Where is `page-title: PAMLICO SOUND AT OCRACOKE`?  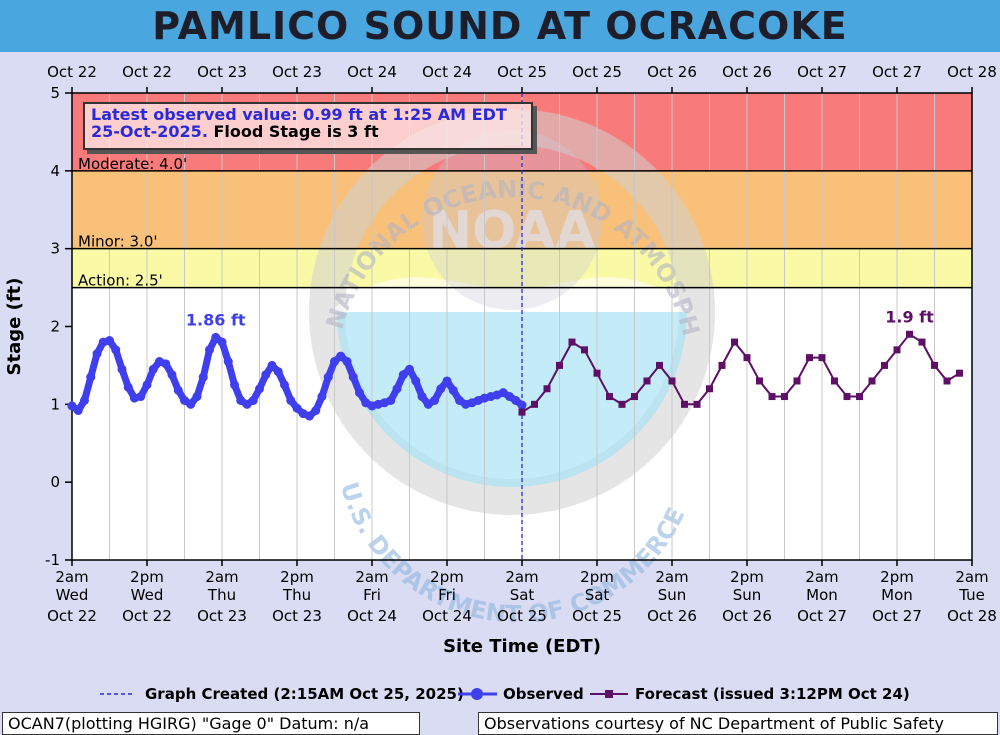 page-title: PAMLICO SOUND AT OCRACOKE is located at coordinates (500, 26).